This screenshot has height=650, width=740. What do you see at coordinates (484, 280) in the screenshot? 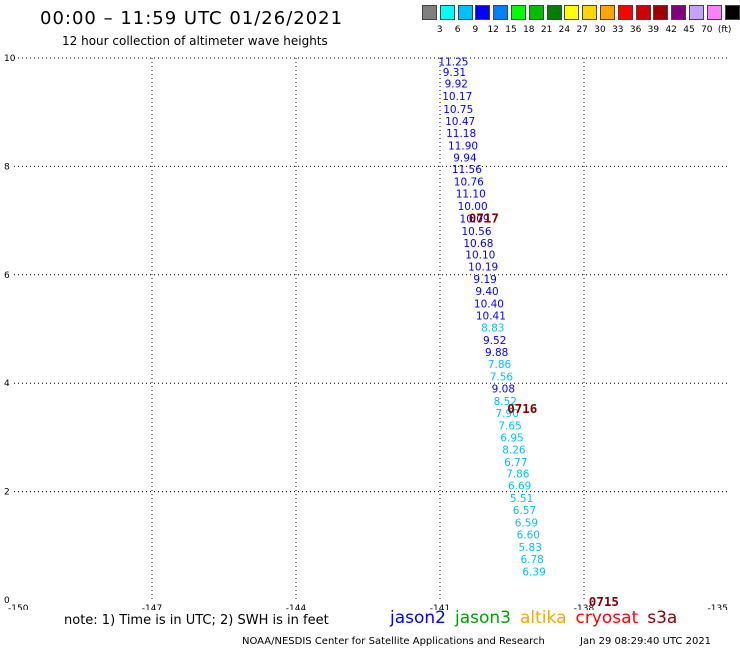
I see `wave-height-label: 9.19` at bounding box center [484, 280].